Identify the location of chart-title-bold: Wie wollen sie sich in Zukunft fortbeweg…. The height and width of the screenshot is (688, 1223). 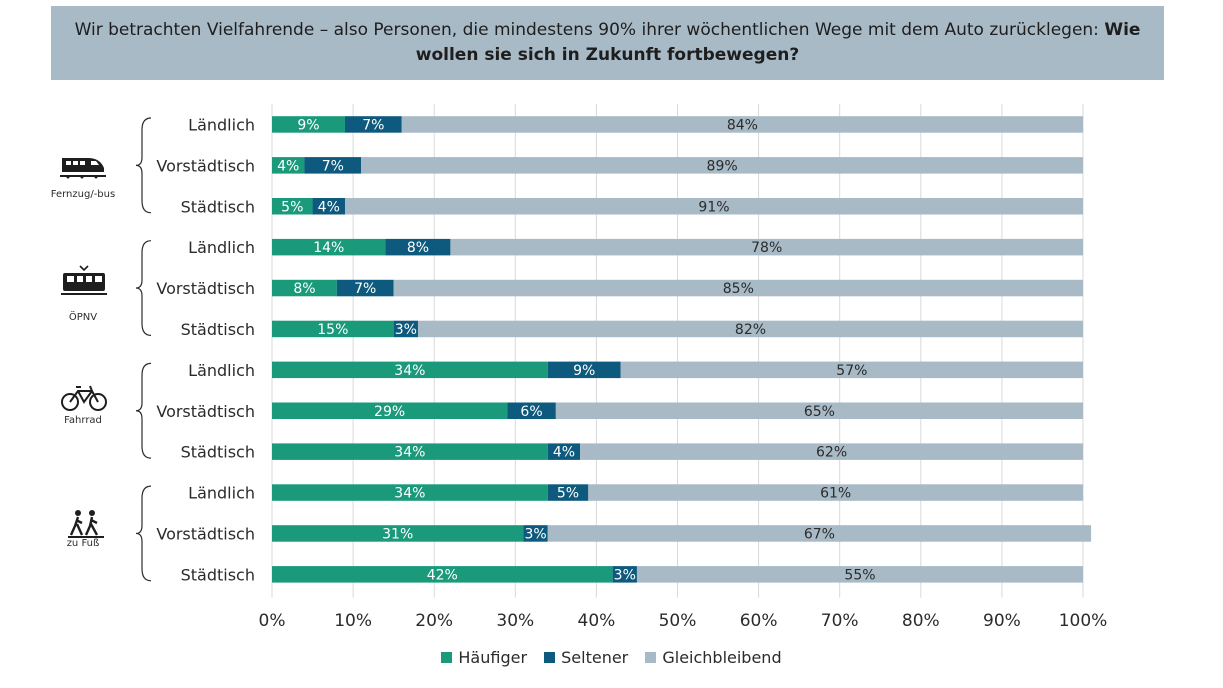
(778, 42).